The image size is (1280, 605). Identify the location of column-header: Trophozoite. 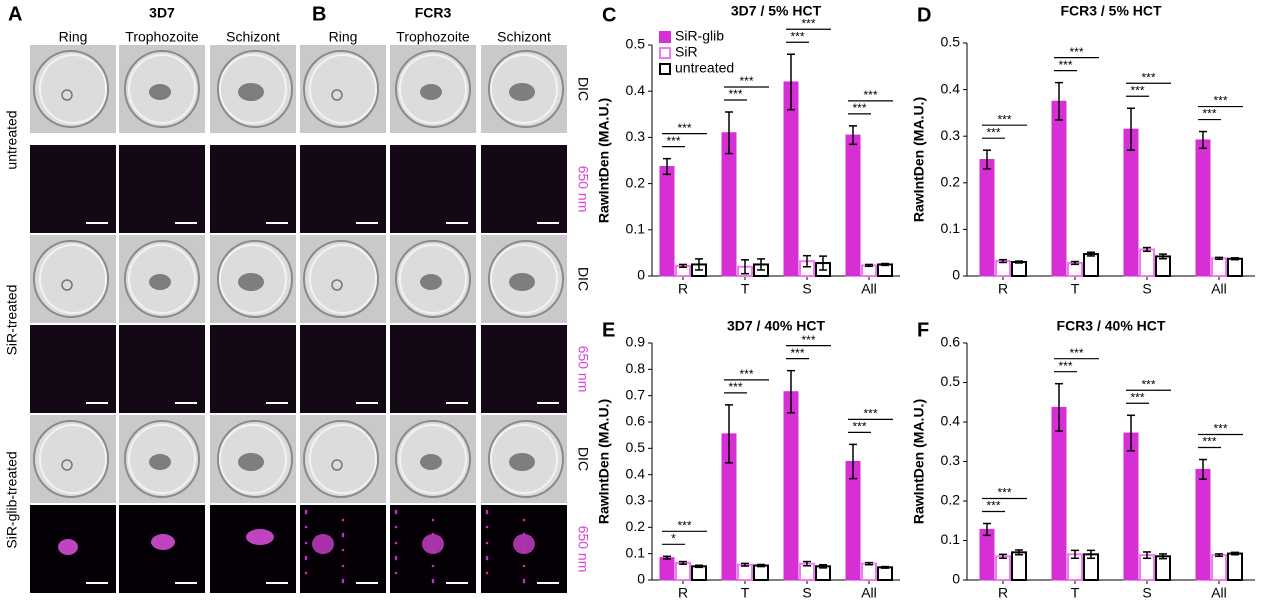
(433, 37).